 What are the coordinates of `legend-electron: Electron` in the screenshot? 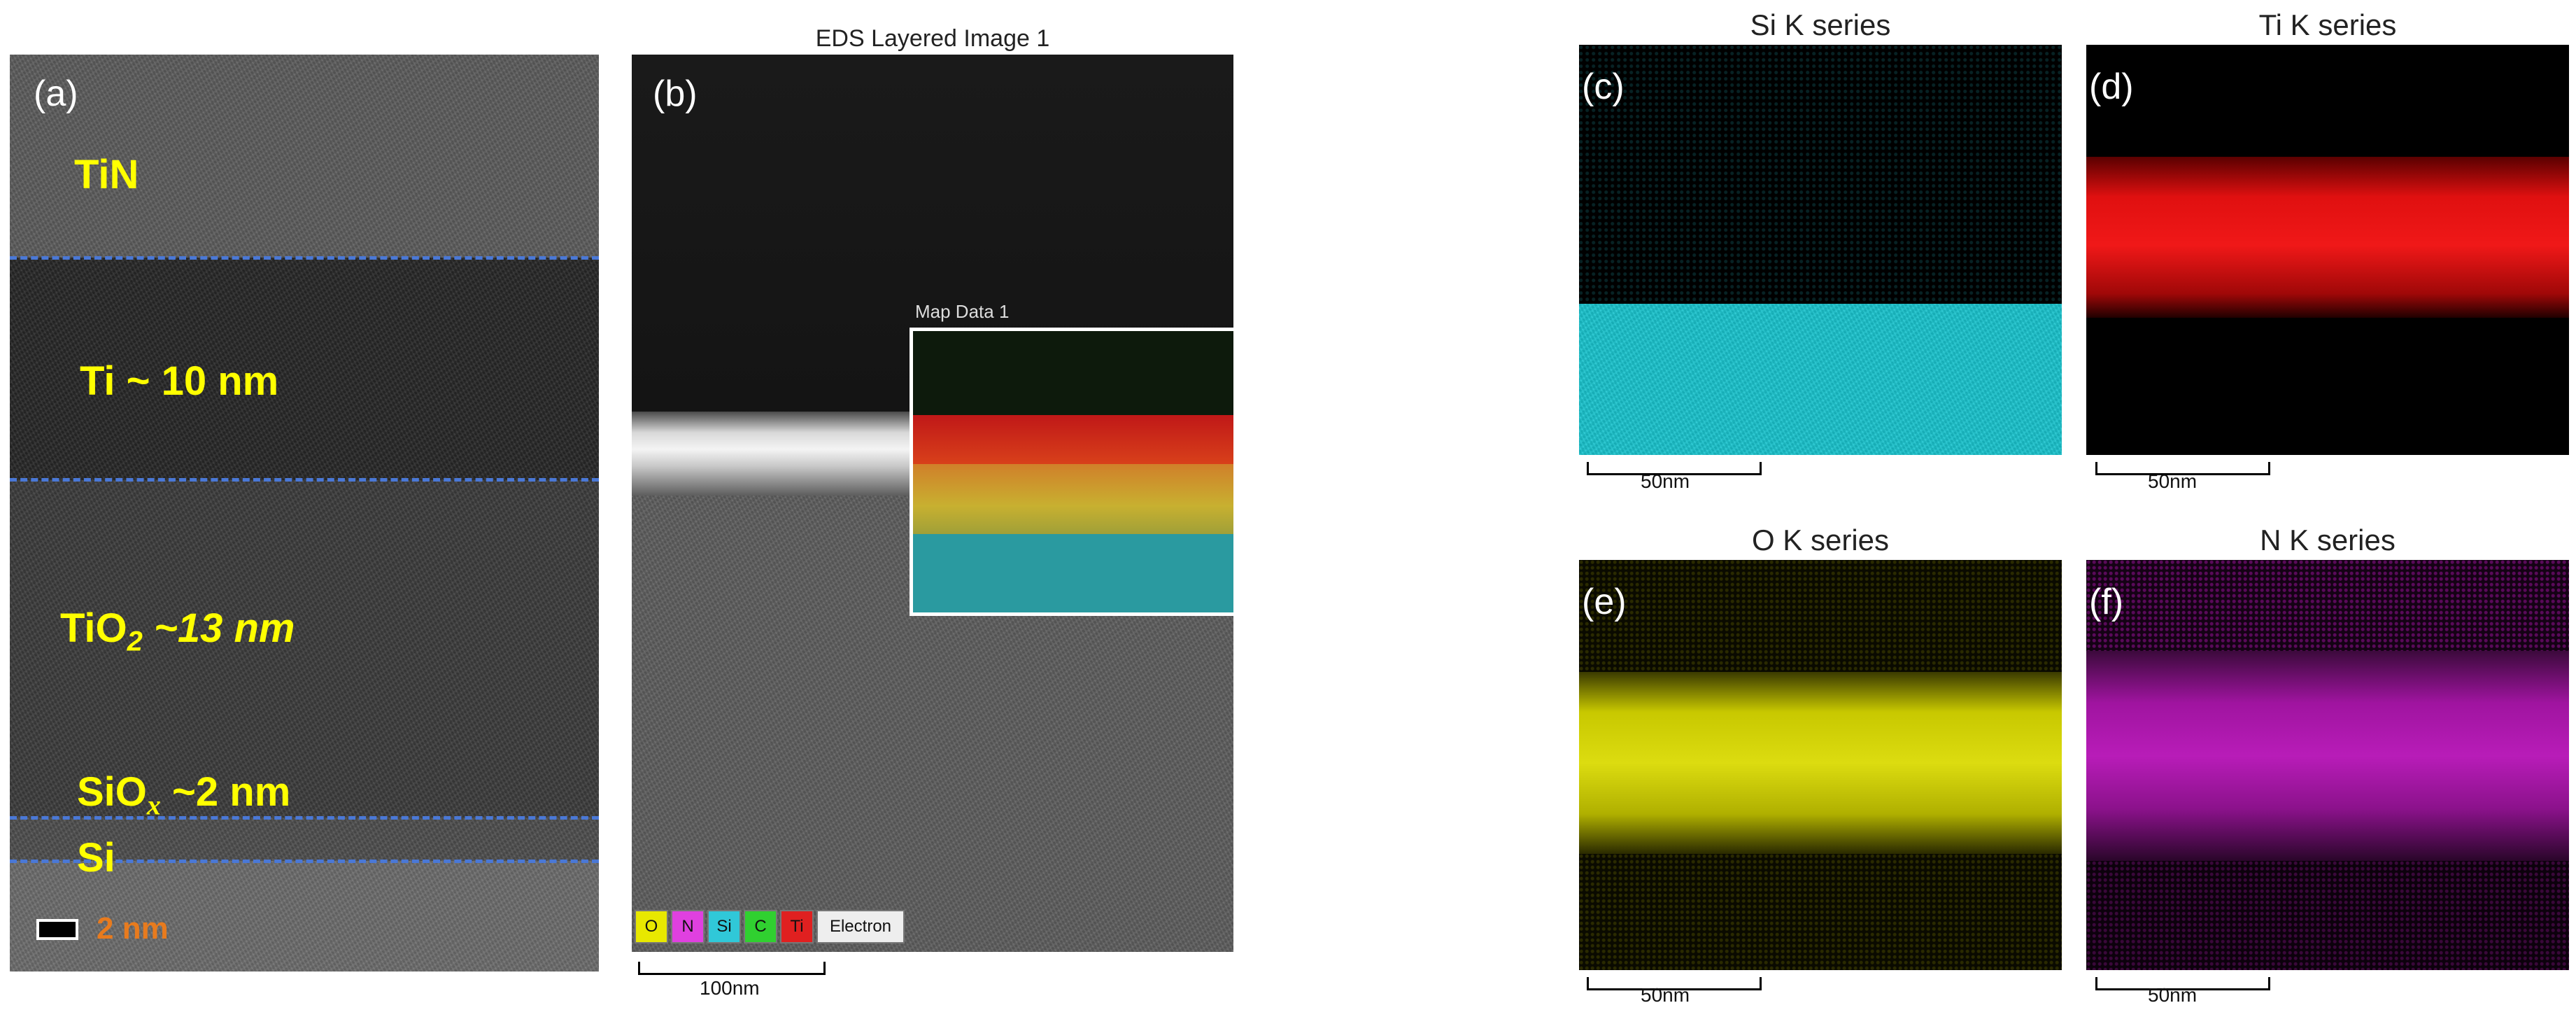 It's located at (860, 927).